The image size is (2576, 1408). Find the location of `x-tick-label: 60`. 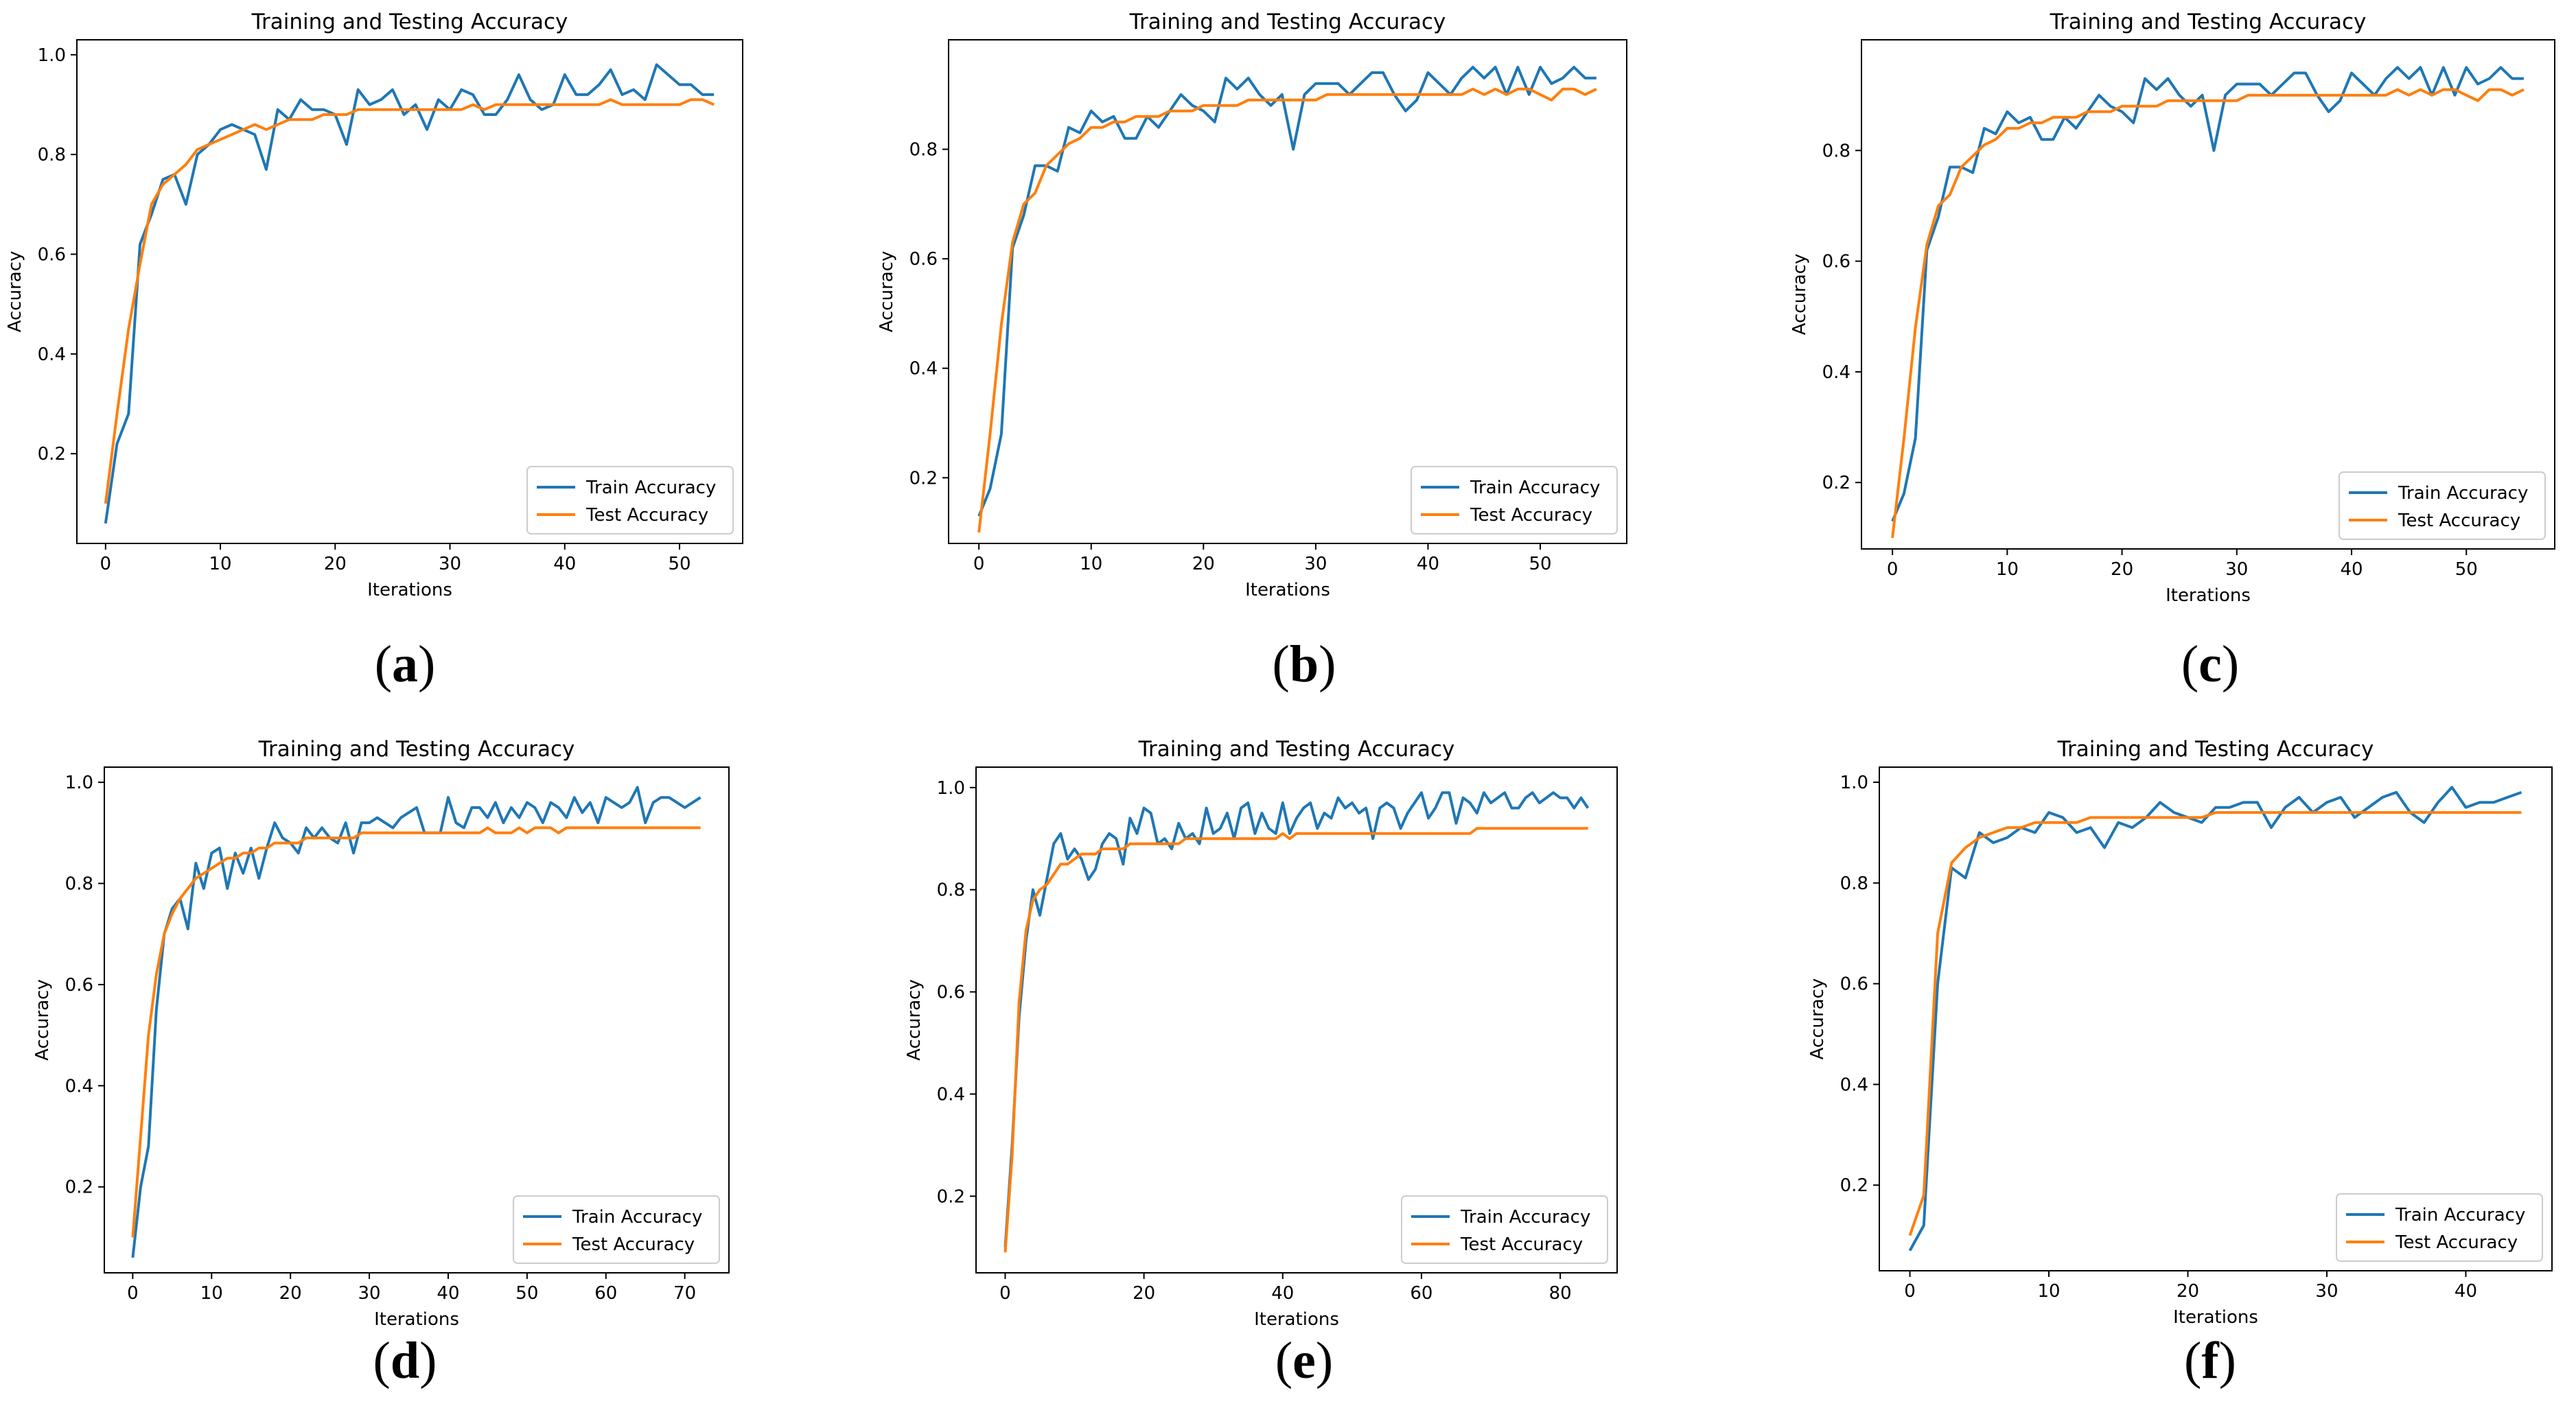

x-tick-label: 60 is located at coordinates (1421, 1293).